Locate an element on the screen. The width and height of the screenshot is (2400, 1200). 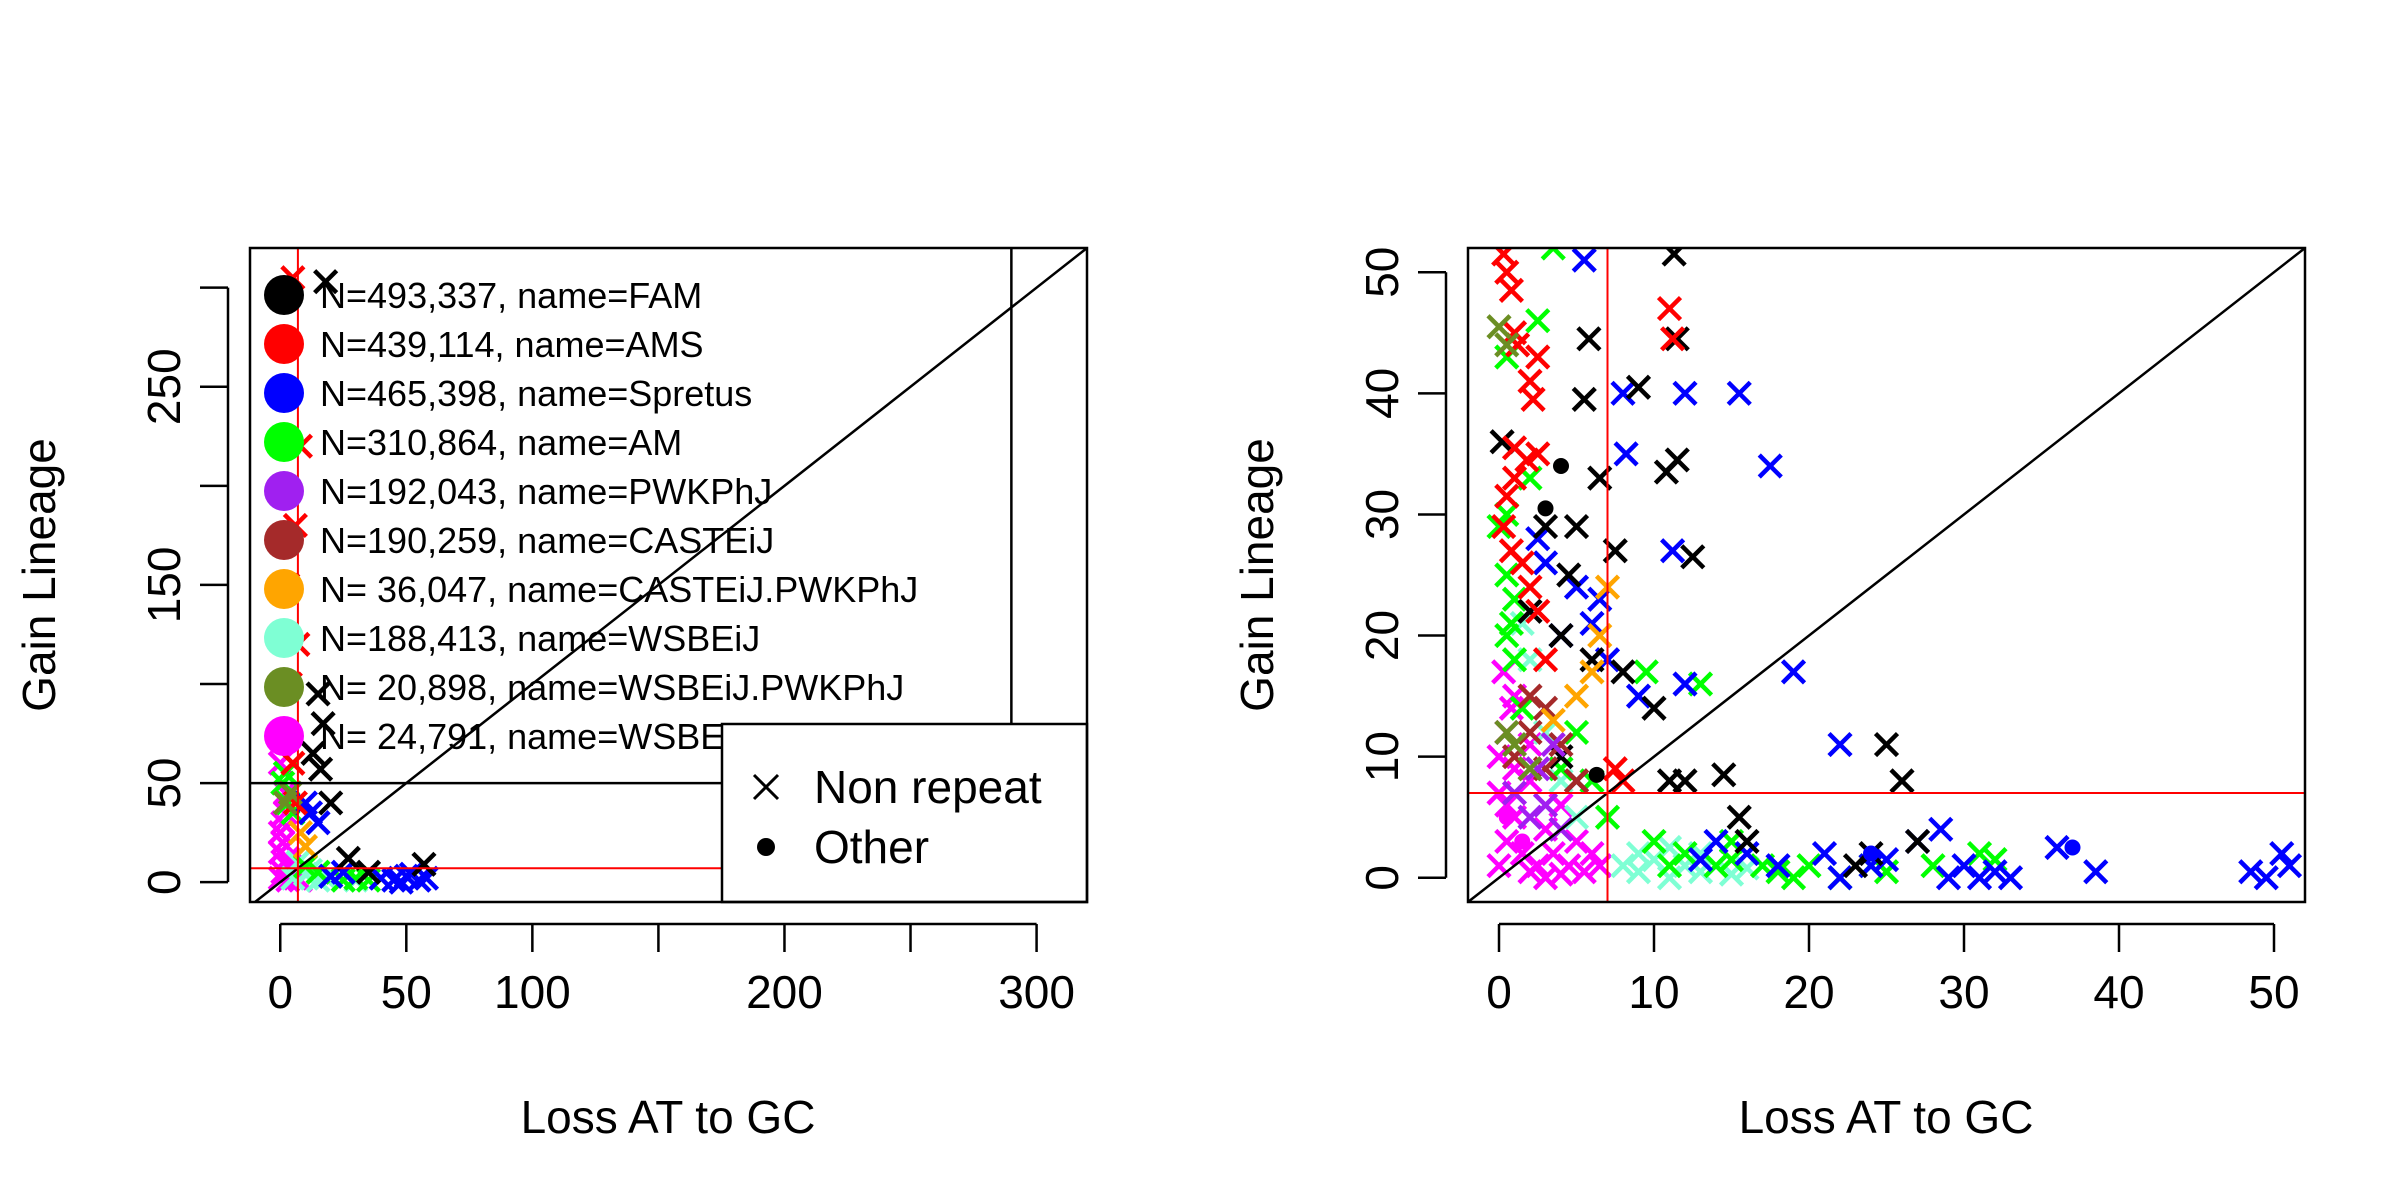
left-y-axis-label: Gain Lineage is located at coordinates (39, 575).